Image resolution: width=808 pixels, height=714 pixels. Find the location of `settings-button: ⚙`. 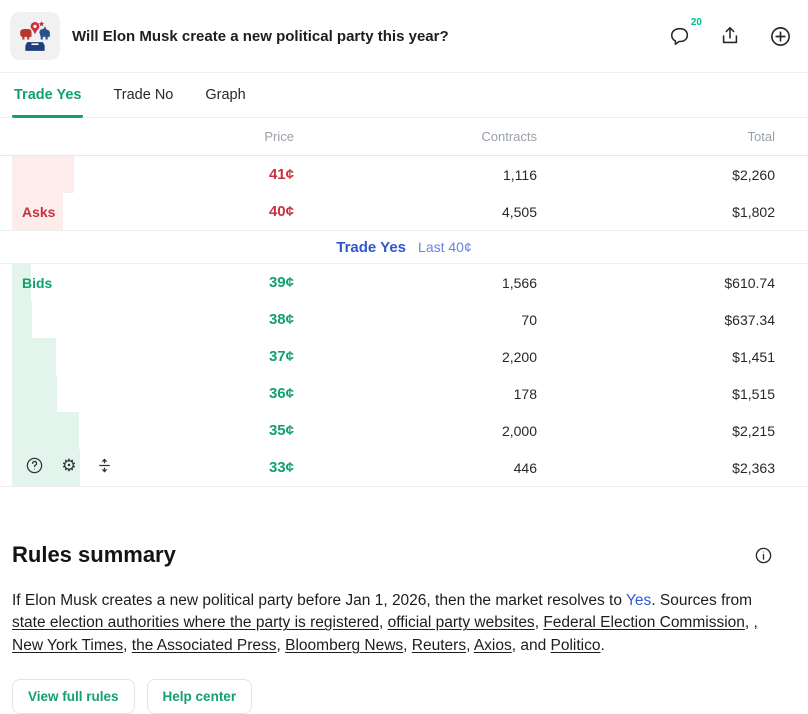

settings-button: ⚙ is located at coordinates (69, 465).